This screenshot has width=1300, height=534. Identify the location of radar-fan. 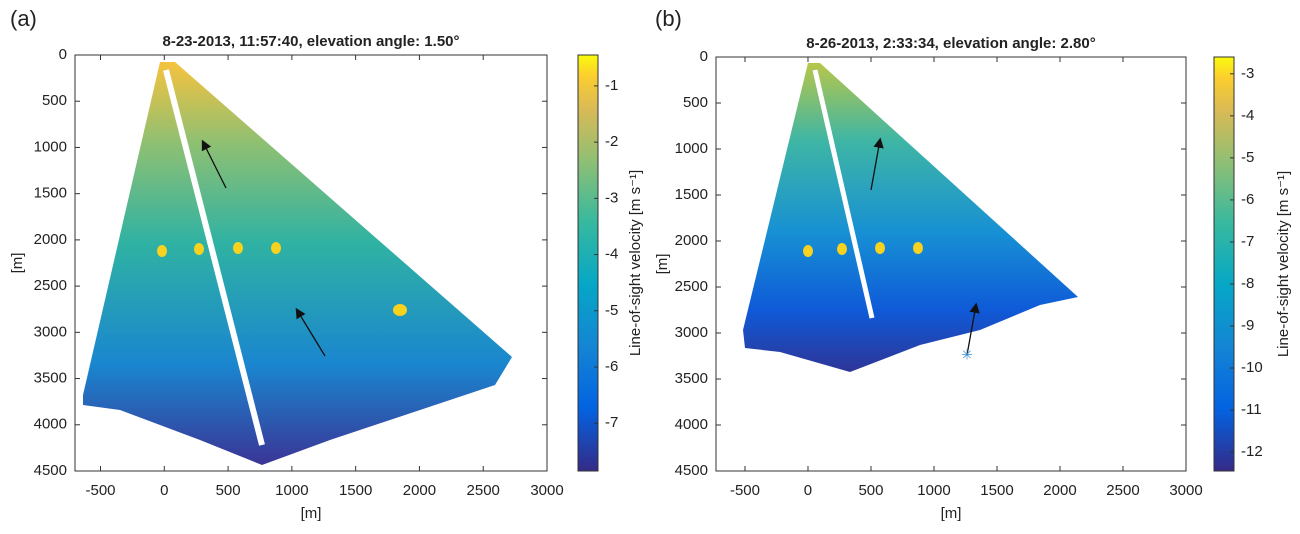
(910, 217).